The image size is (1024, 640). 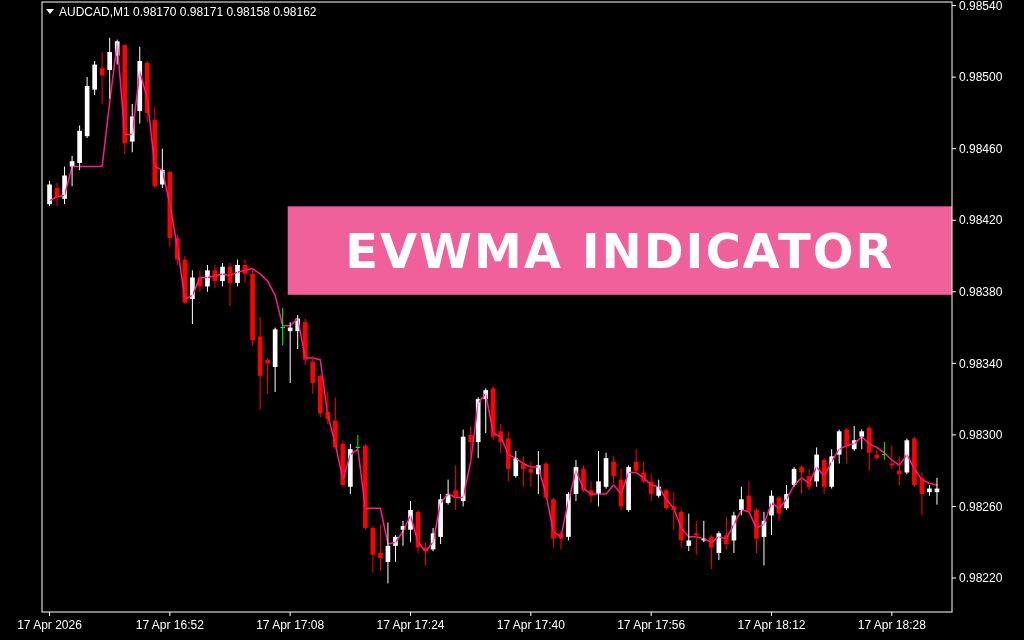 What do you see at coordinates (981, 506) in the screenshot?
I see `y-tick-label: 0.98260` at bounding box center [981, 506].